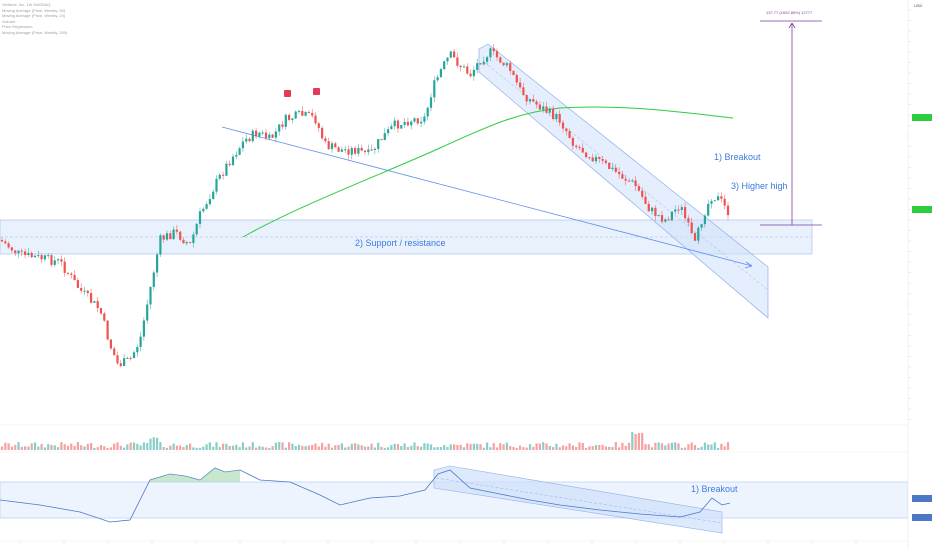 The height and width of the screenshot is (555, 932). I want to click on rsi-line, so click(365, 495).